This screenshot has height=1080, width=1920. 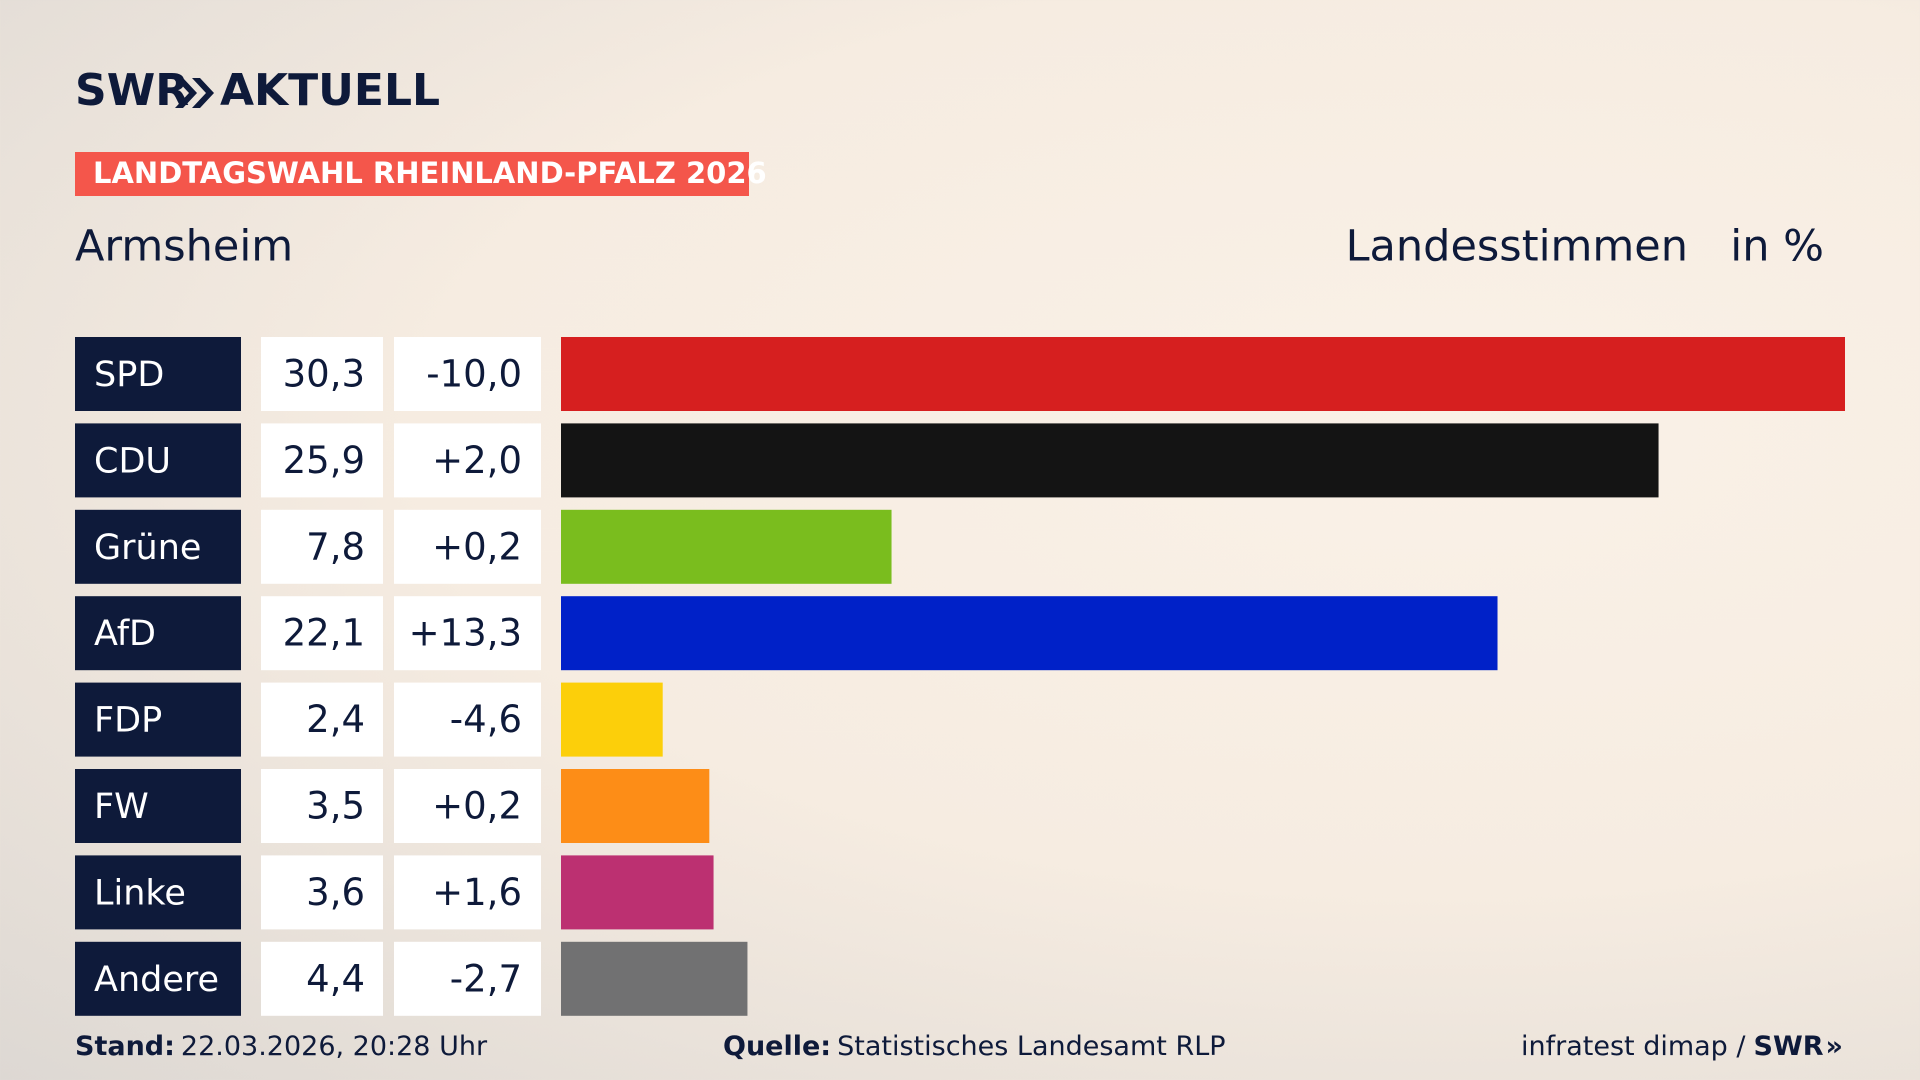 I want to click on party-label: FW, so click(x=121, y=807).